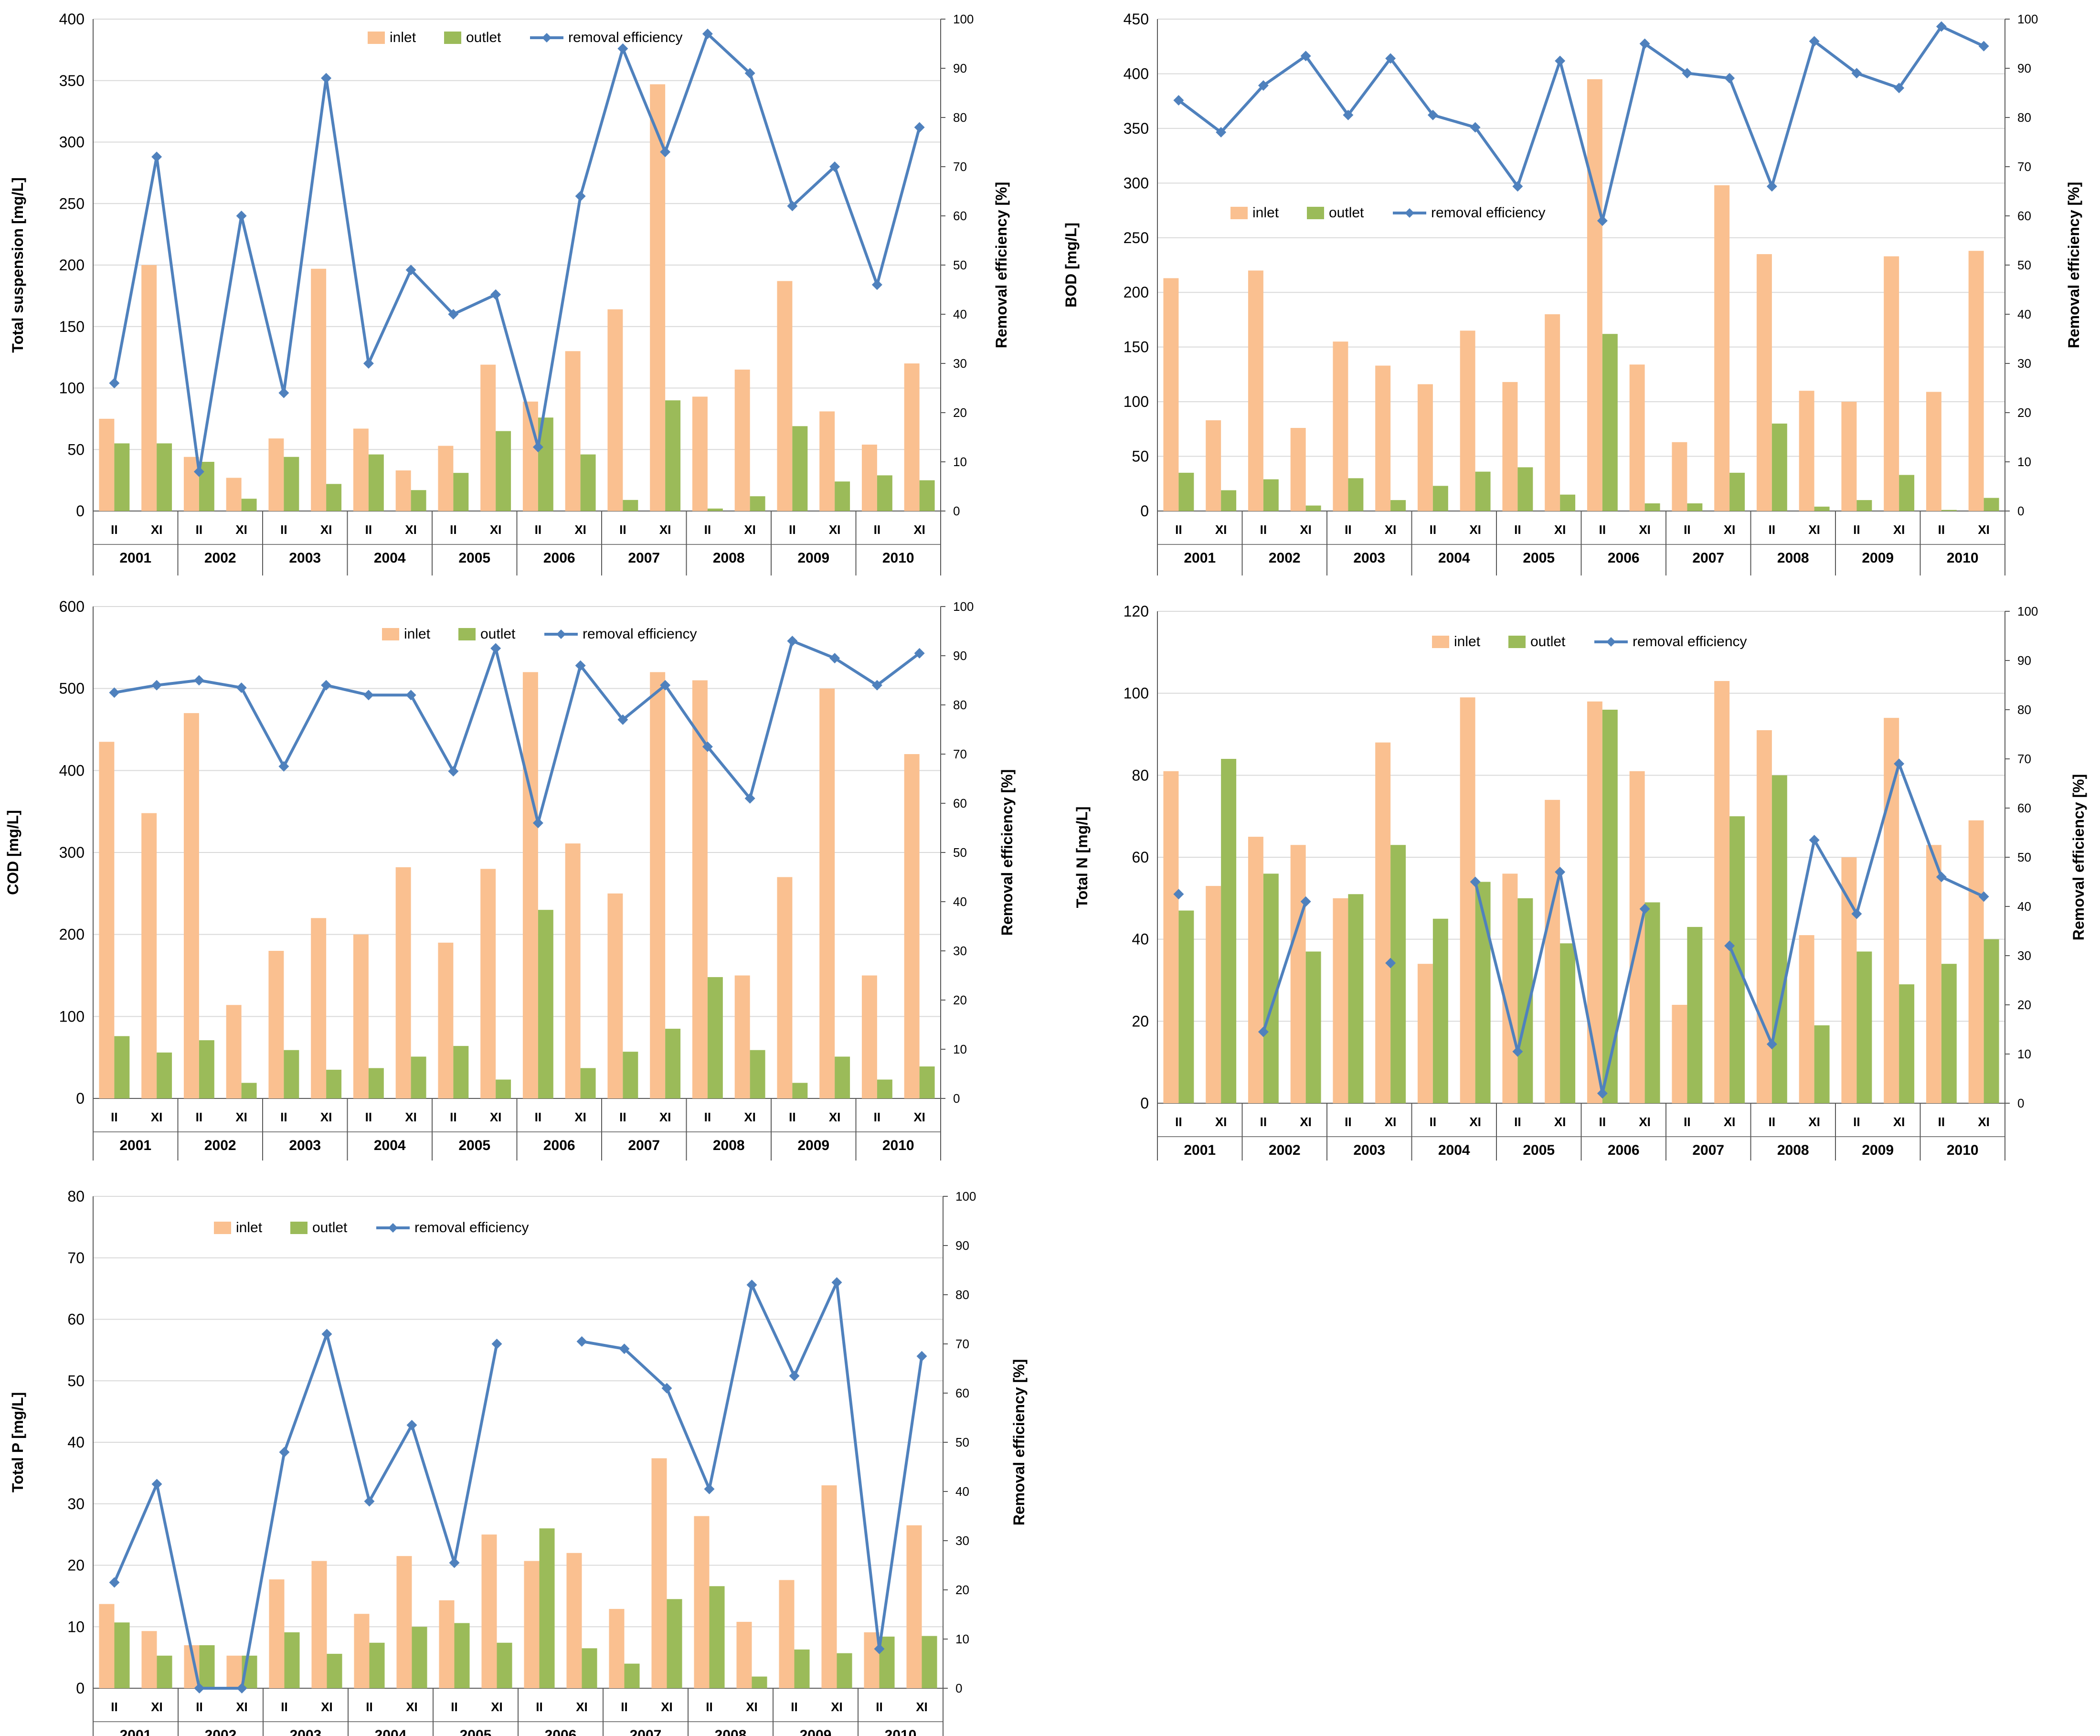  Describe the element at coordinates (2021, 1103) in the screenshot. I see `y2-tick-label: 0` at that location.